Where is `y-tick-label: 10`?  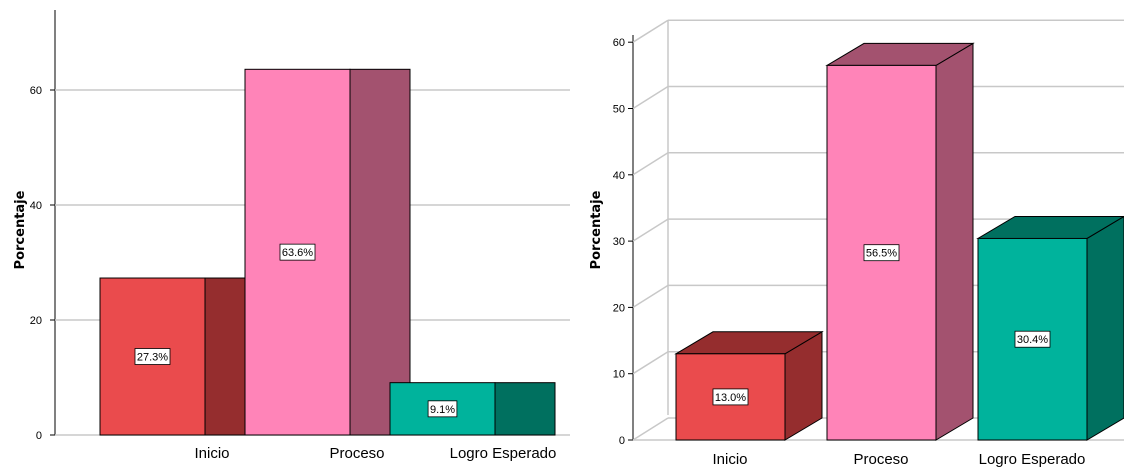
y-tick-label: 10 is located at coordinates (619, 375).